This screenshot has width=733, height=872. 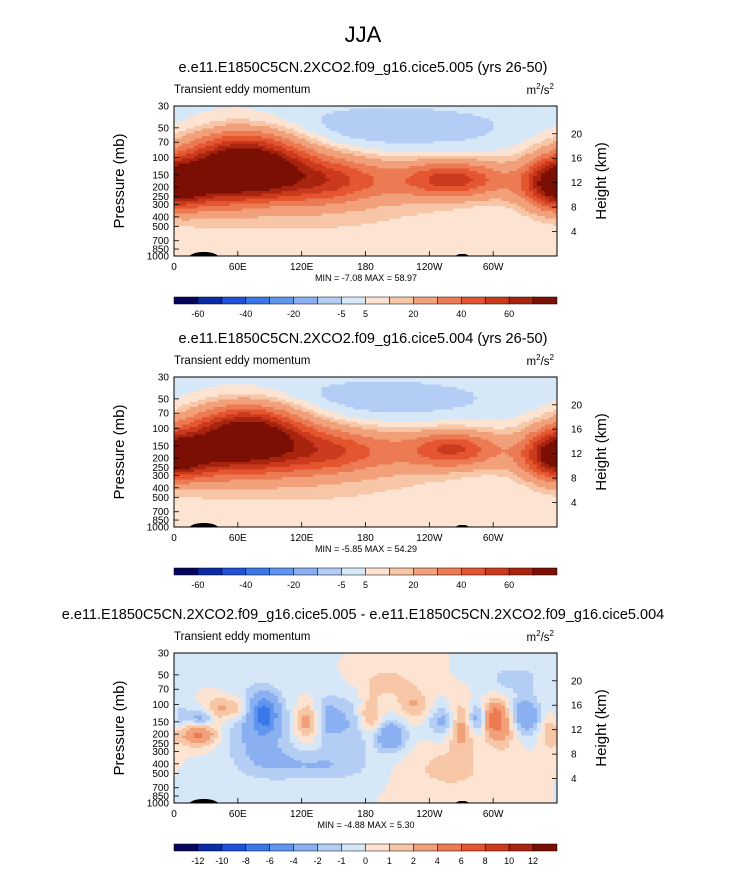 I want to click on main-title: JJA, so click(x=363, y=34).